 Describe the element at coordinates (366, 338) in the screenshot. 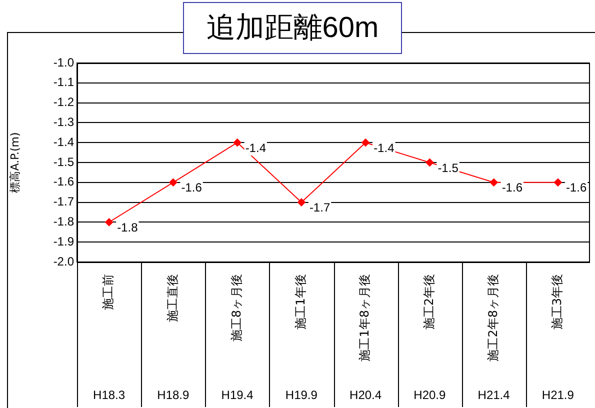

I see `category-label: 施工1年8ヶ月後 H20.4` at that location.